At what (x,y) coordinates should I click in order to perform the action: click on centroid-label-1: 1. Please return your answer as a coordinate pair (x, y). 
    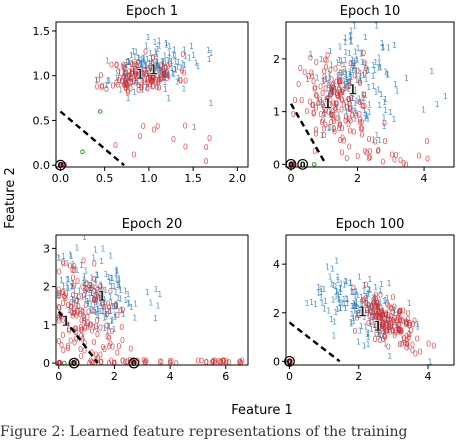
    Looking at the image, I should click on (102, 297).